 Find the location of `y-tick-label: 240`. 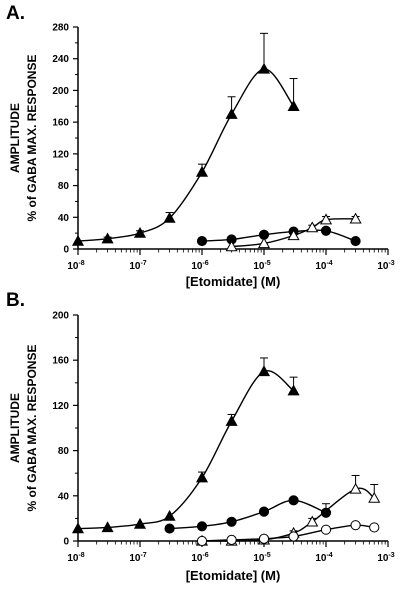

y-tick-label: 240 is located at coordinates (60, 59).